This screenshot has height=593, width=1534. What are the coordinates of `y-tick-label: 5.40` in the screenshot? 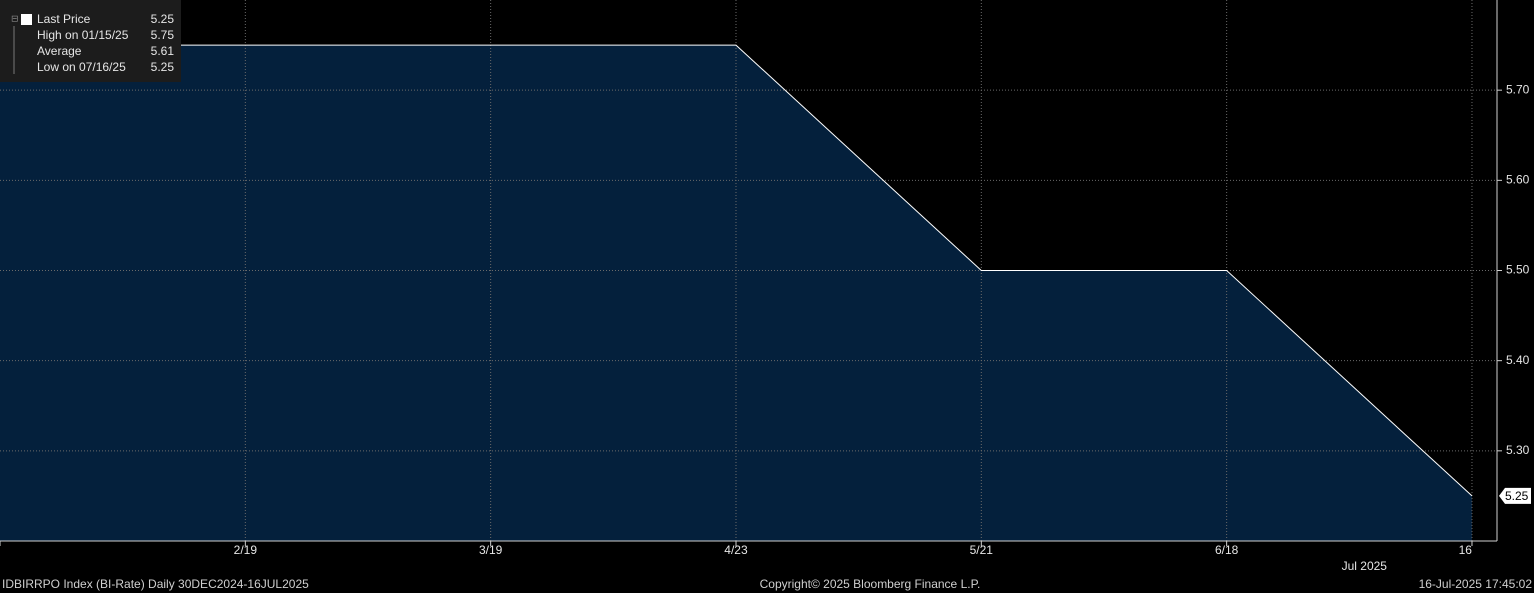 It's located at (1518, 360).